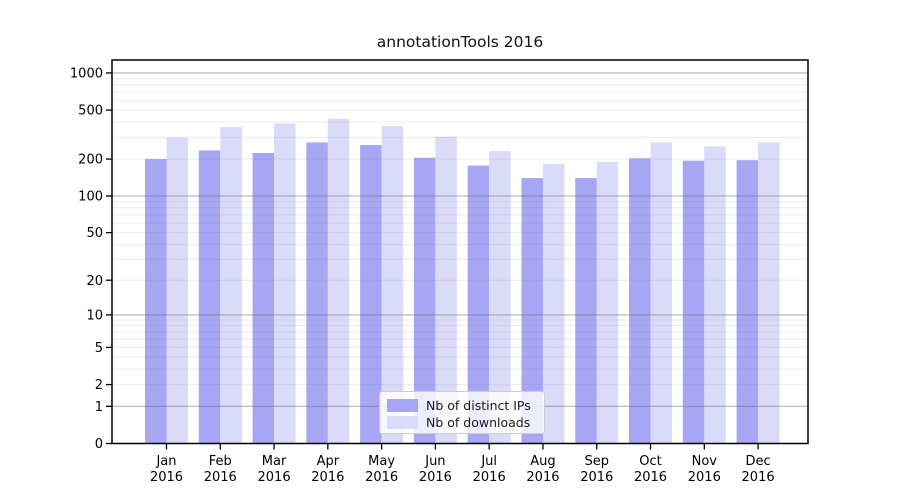  Describe the element at coordinates (371, 294) in the screenshot. I see `bar-distinct-ips-may` at that location.